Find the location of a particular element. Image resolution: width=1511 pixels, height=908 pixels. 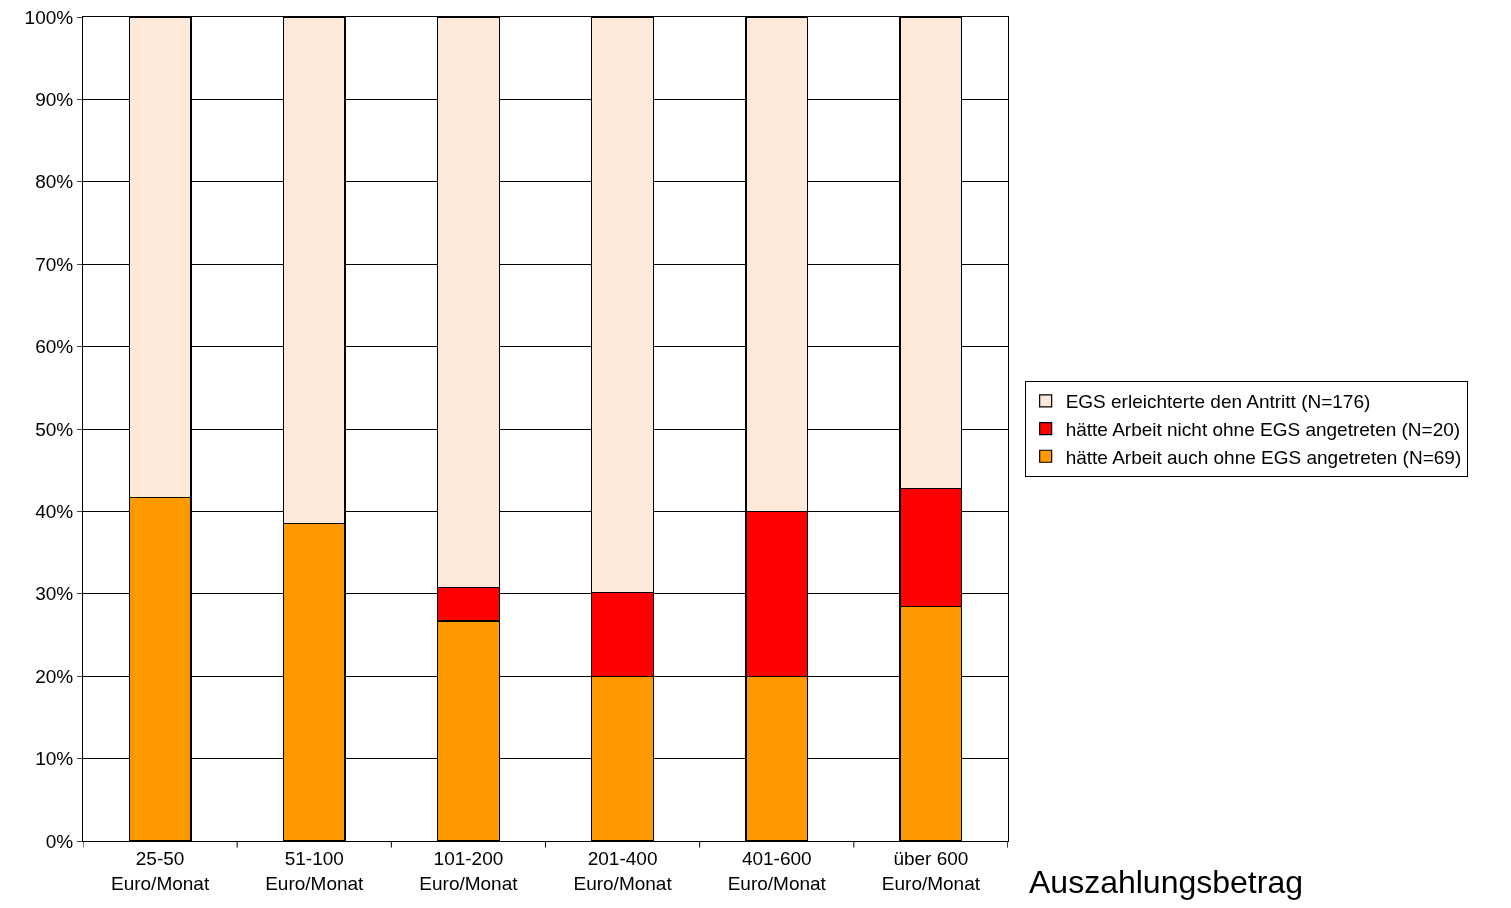

x-tick-label: 401-600 Euro/Monat is located at coordinates (777, 870).